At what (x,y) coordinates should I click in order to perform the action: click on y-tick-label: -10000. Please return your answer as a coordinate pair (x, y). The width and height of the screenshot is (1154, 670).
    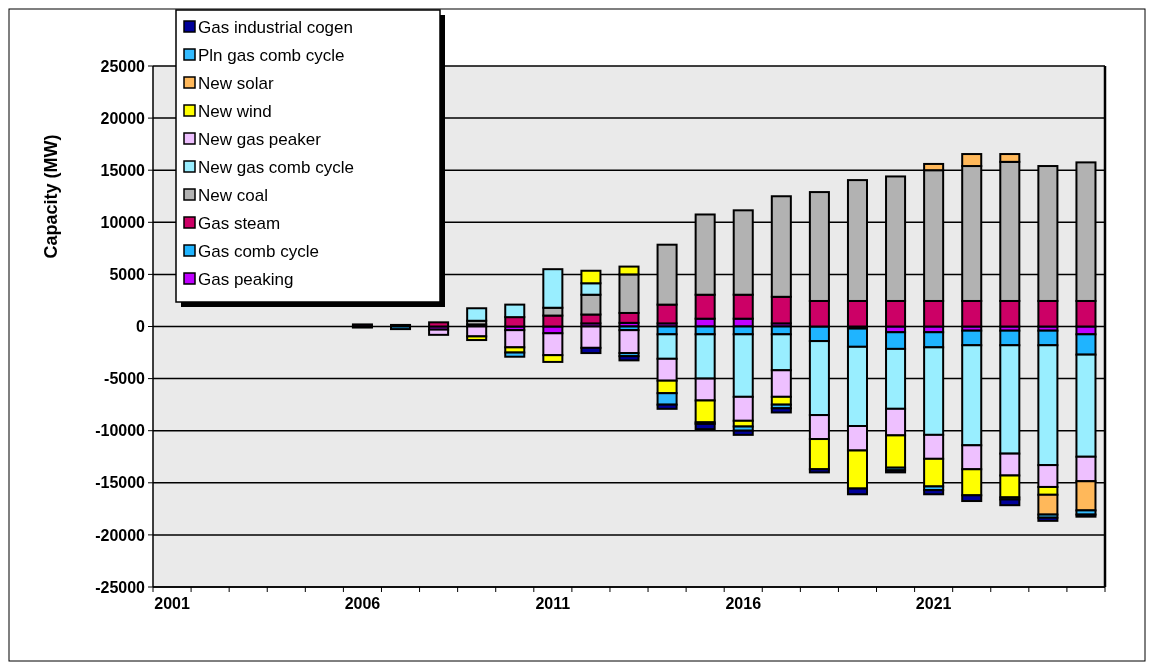
    Looking at the image, I should click on (120, 431).